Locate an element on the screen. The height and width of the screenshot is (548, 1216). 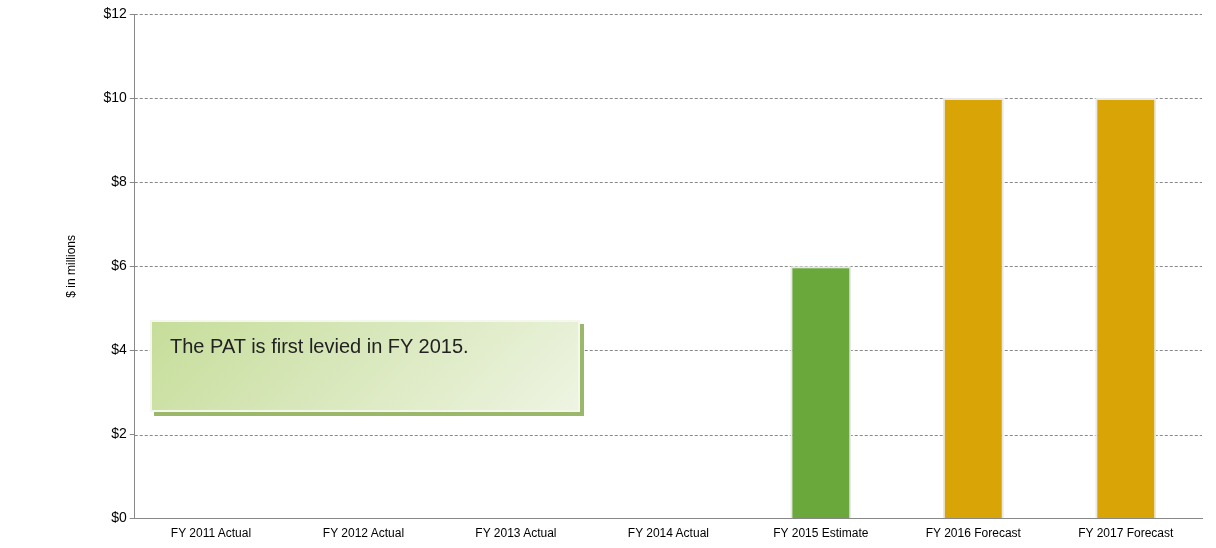
x-tick-label: FY 2011 Actual is located at coordinates (211, 533).